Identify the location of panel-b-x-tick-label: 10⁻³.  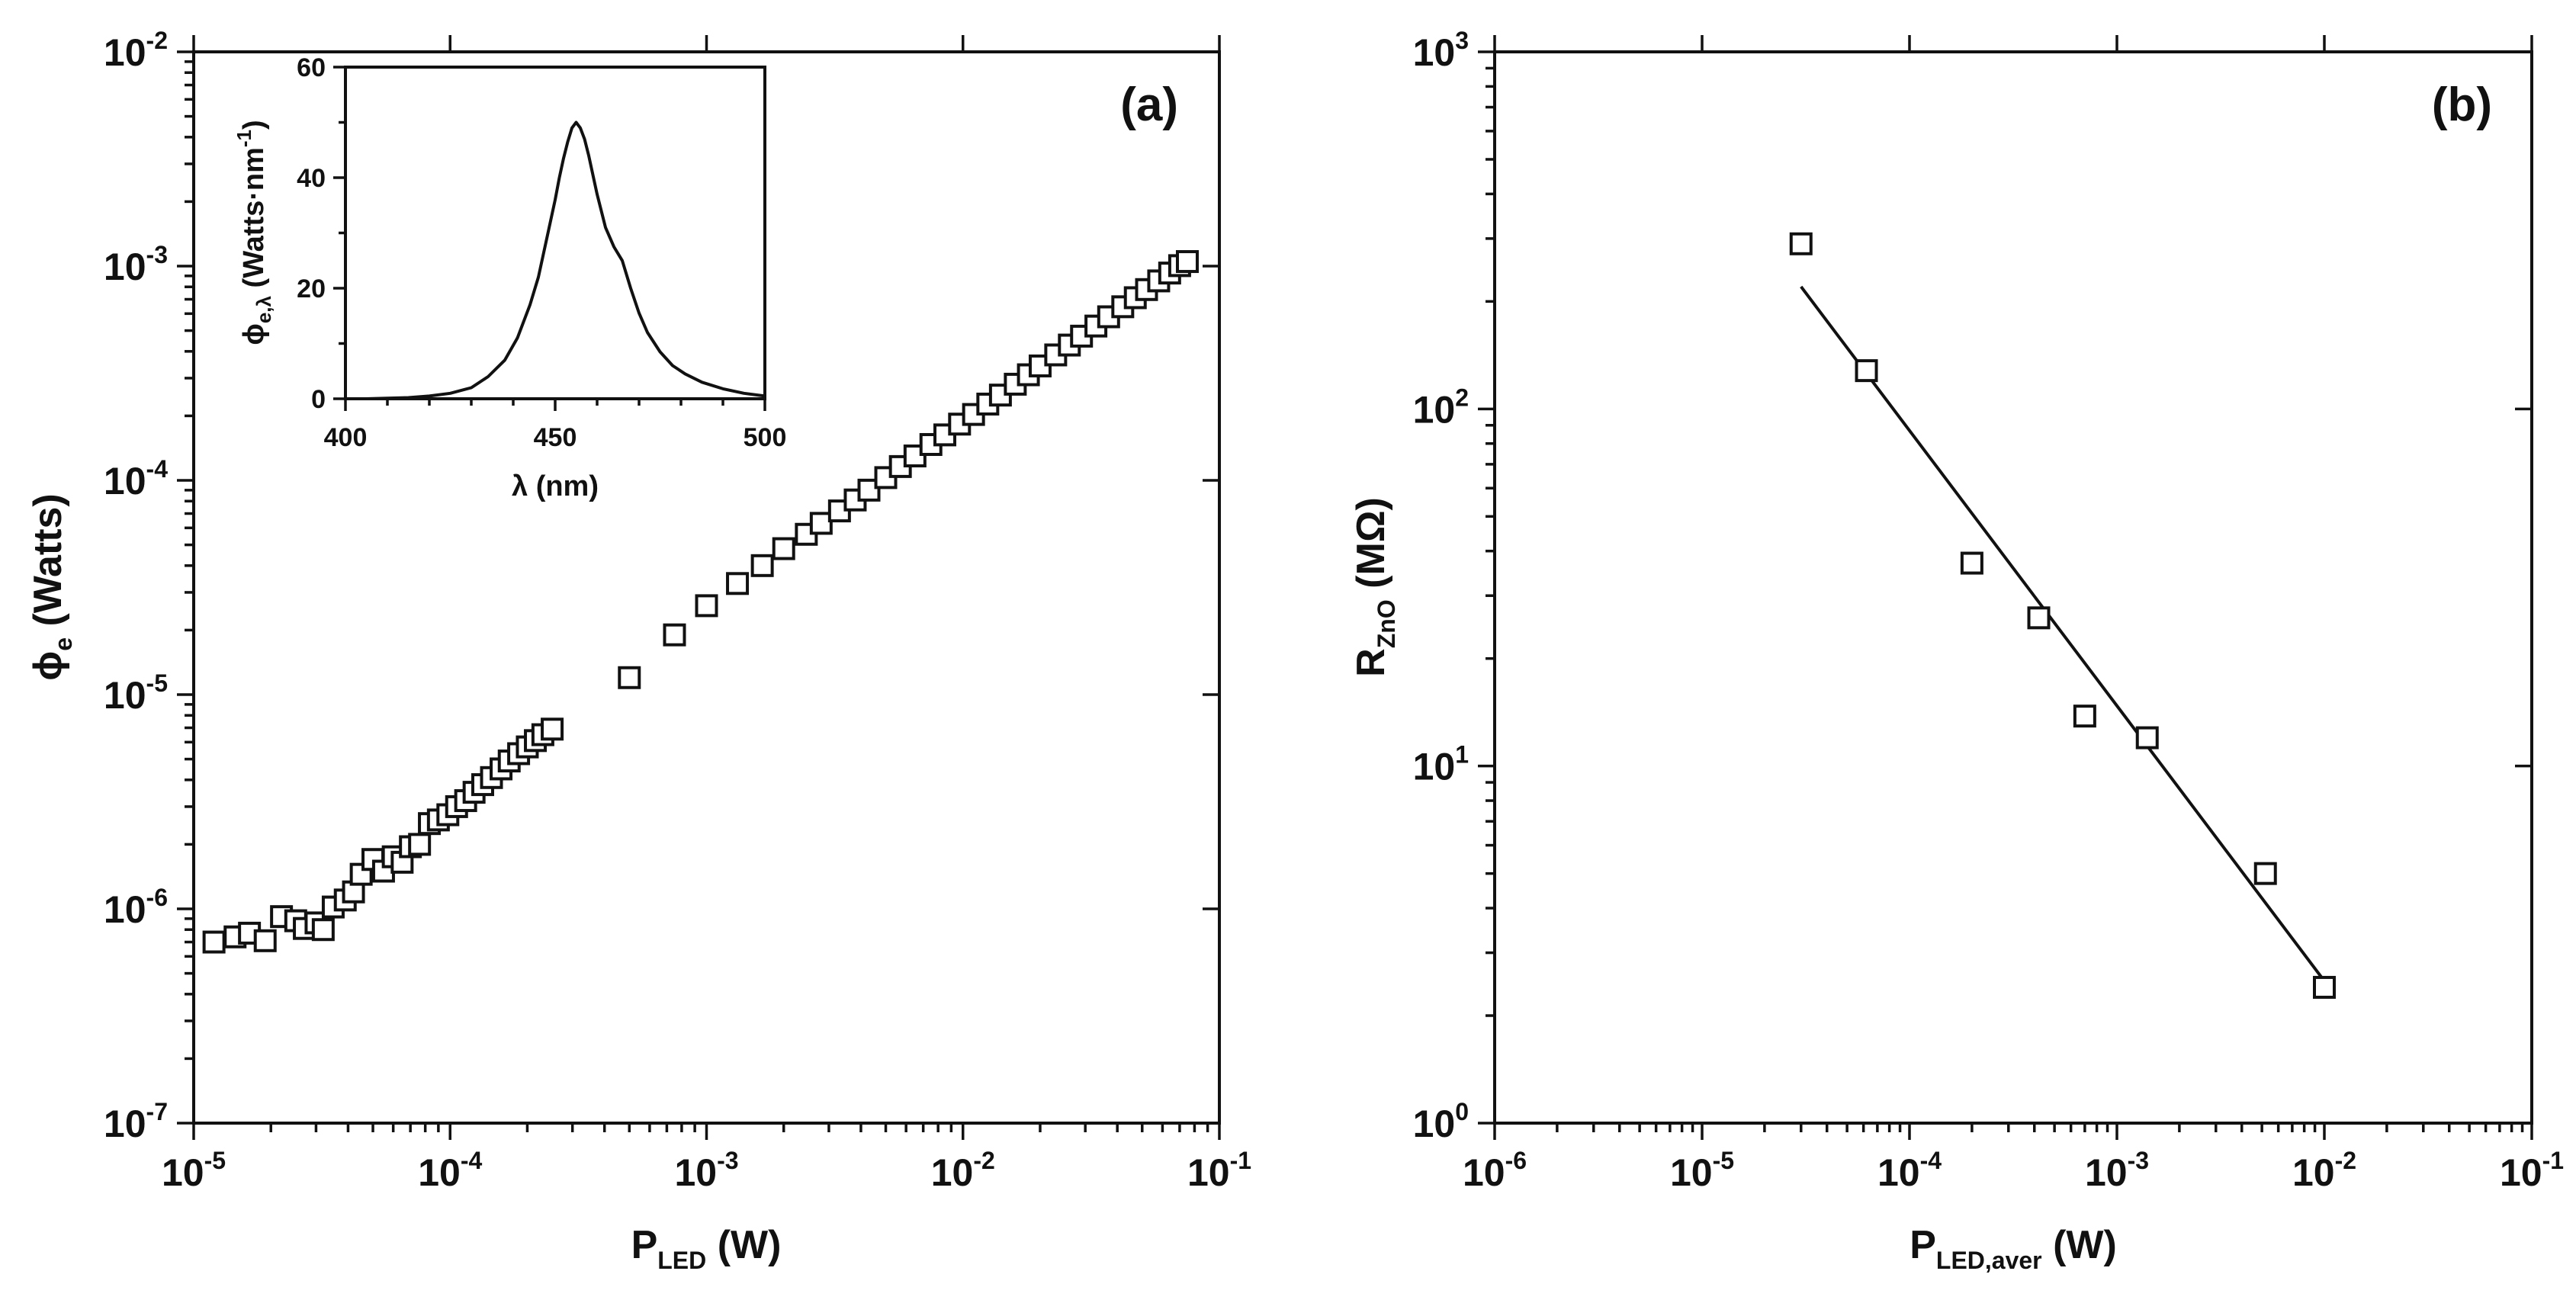
(2117, 1170).